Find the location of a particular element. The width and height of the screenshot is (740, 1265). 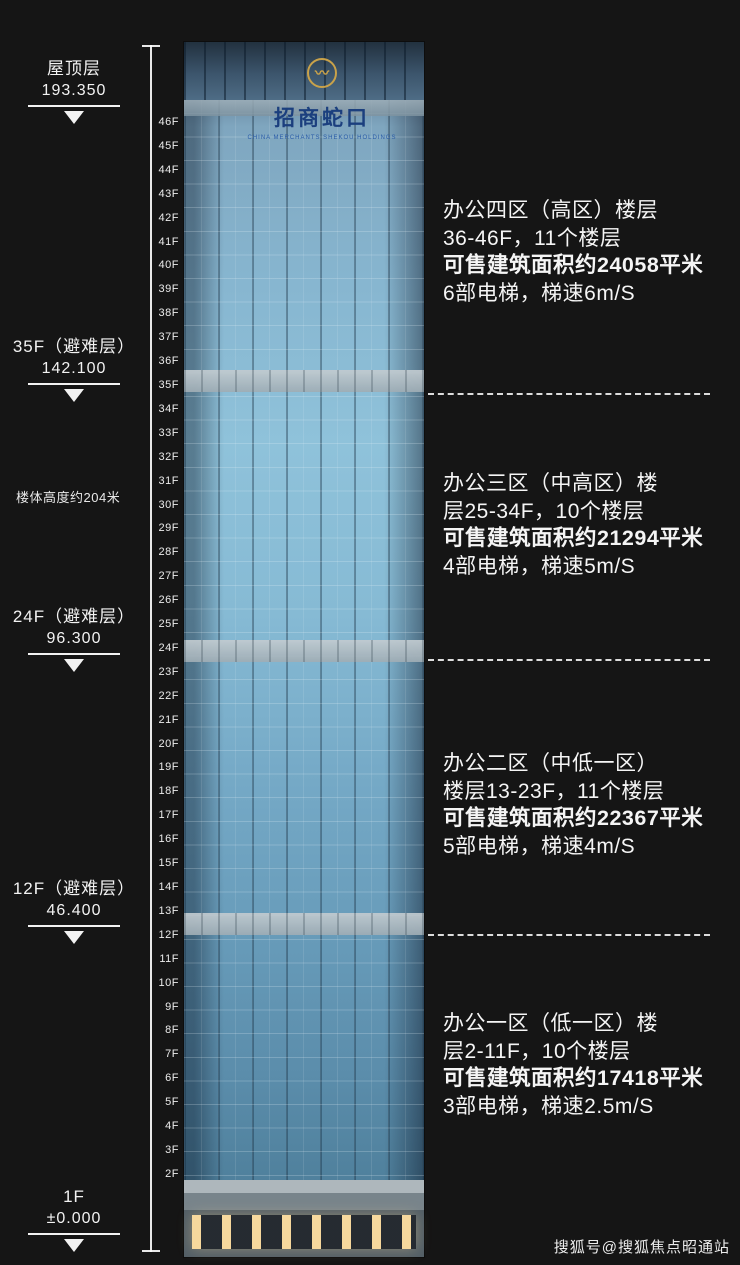

ruler-top-tick is located at coordinates (151, 46).